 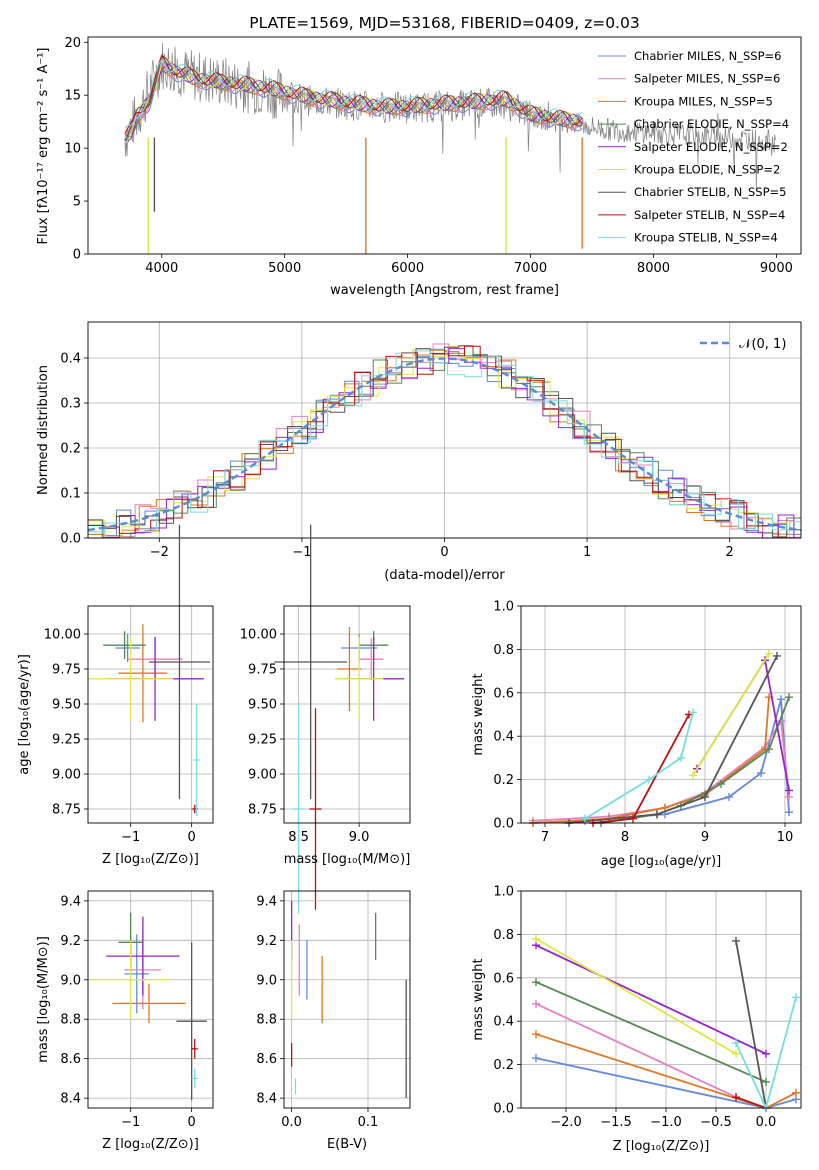 What do you see at coordinates (545, 837) in the screenshot?
I see `x-tick-label: 7` at bounding box center [545, 837].